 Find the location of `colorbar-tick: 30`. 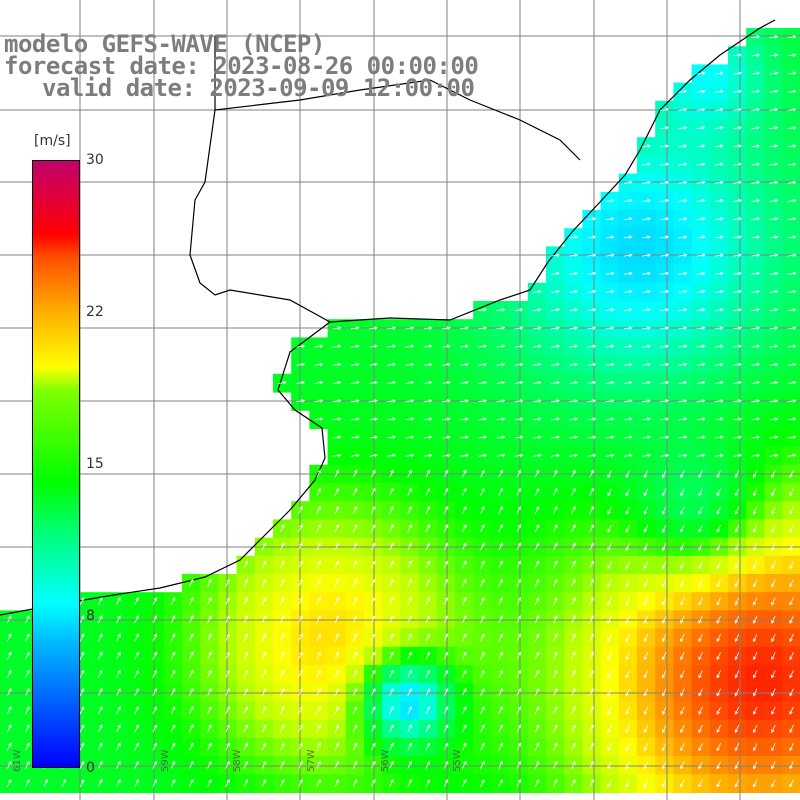

colorbar-tick: 30 is located at coordinates (95, 160).